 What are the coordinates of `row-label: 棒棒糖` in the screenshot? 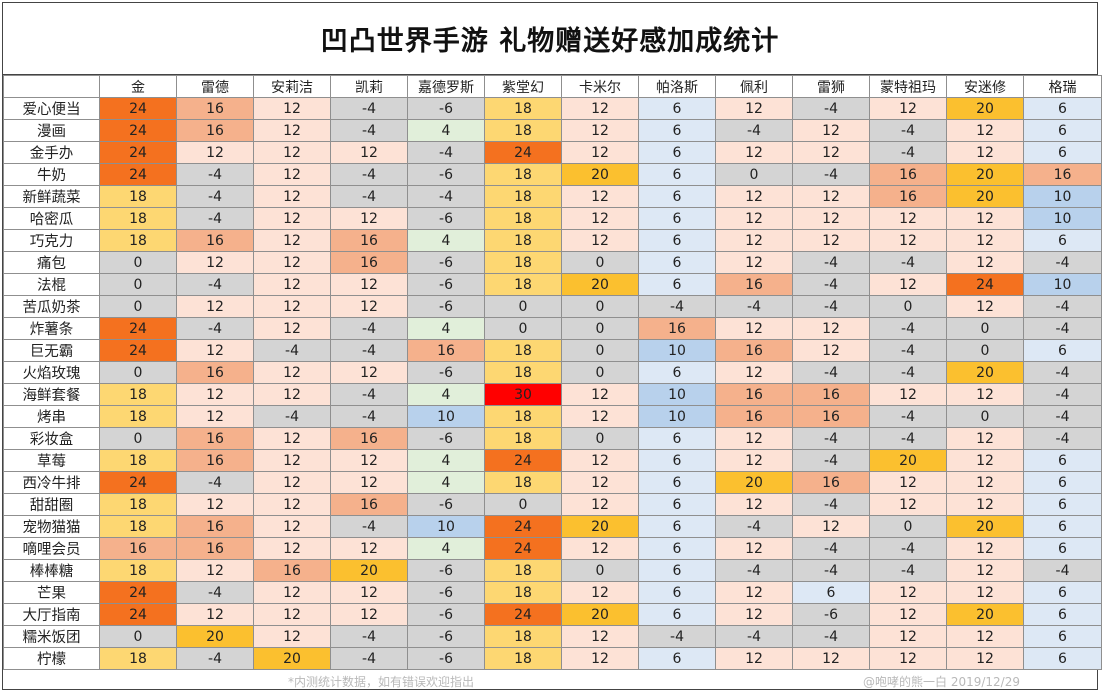 It's located at (51, 570).